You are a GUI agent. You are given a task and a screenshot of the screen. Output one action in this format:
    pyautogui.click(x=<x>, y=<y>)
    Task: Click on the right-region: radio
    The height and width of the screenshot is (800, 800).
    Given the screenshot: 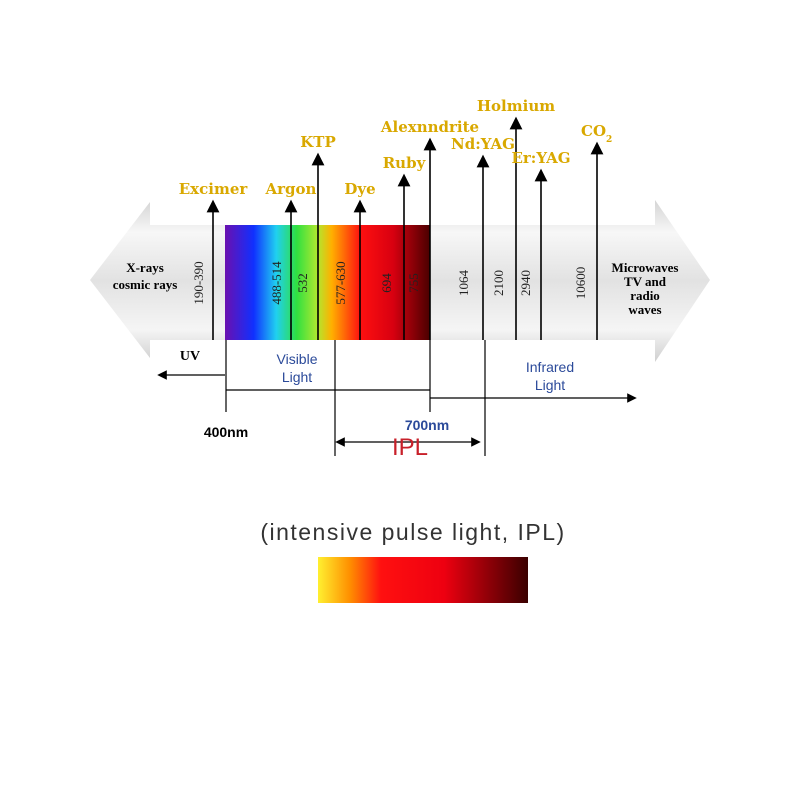 What is the action you would take?
    pyautogui.click(x=645, y=295)
    